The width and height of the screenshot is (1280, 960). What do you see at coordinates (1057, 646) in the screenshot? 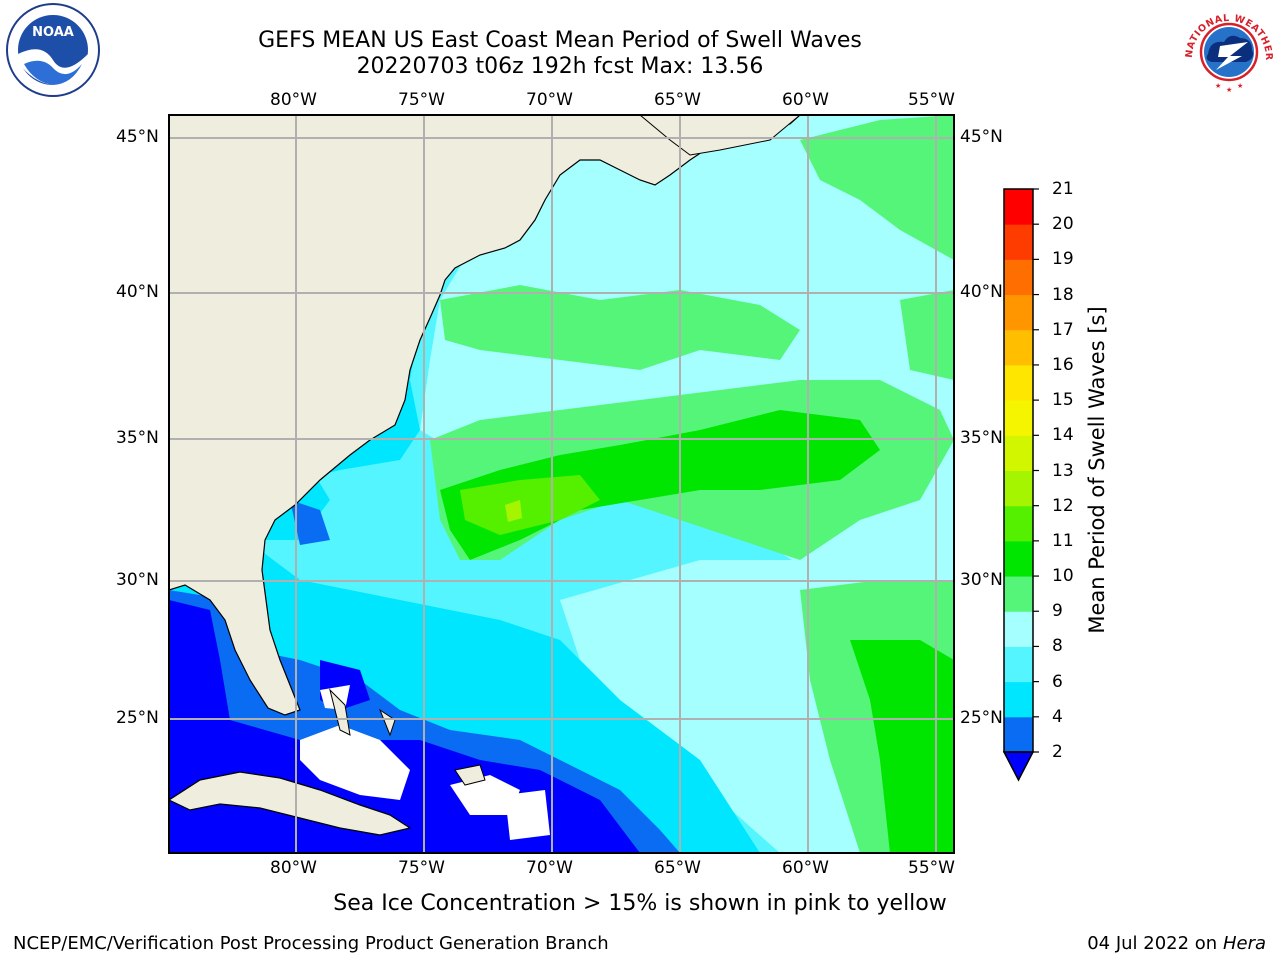
I see `colorbar-tick-label: 8` at bounding box center [1057, 646].